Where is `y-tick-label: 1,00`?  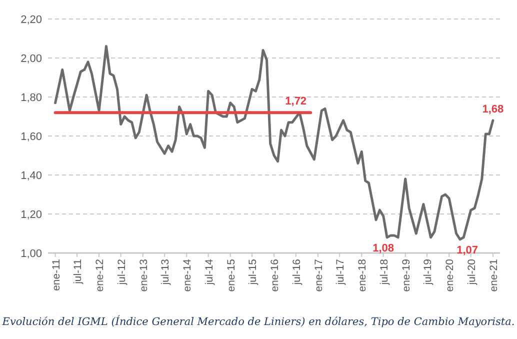 y-tick-label: 1,00 is located at coordinates (31, 254).